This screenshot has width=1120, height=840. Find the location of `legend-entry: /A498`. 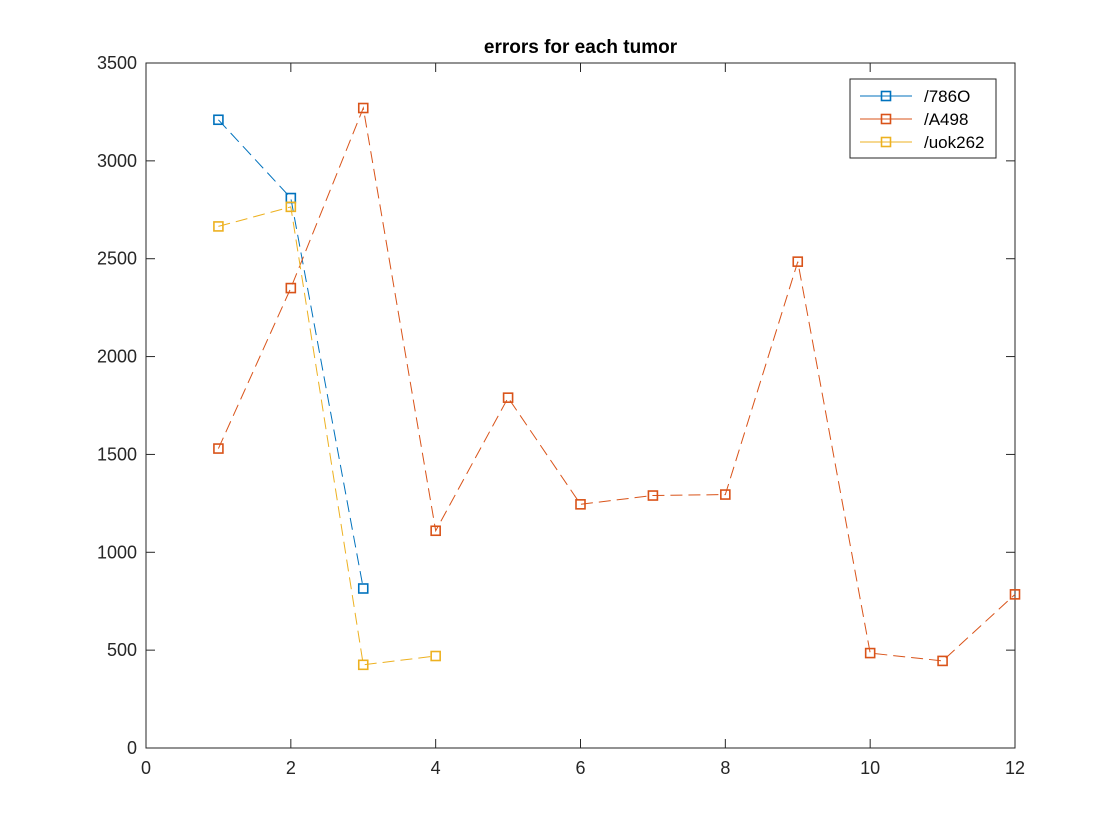

legend-entry: /A498 is located at coordinates (914, 119).